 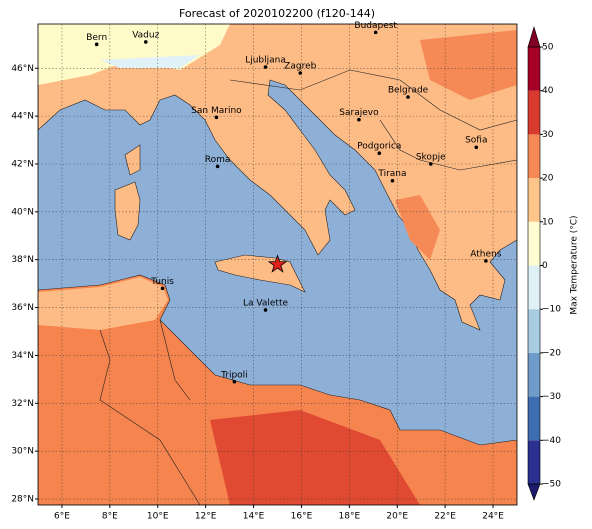 I want to click on corsica, so click(x=132, y=160).